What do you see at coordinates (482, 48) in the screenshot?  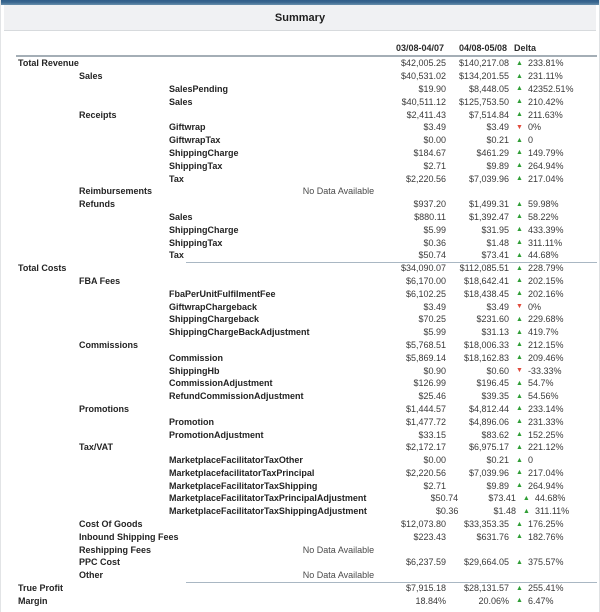 I see `column-header-period2: 04/08-05/08` at bounding box center [482, 48].